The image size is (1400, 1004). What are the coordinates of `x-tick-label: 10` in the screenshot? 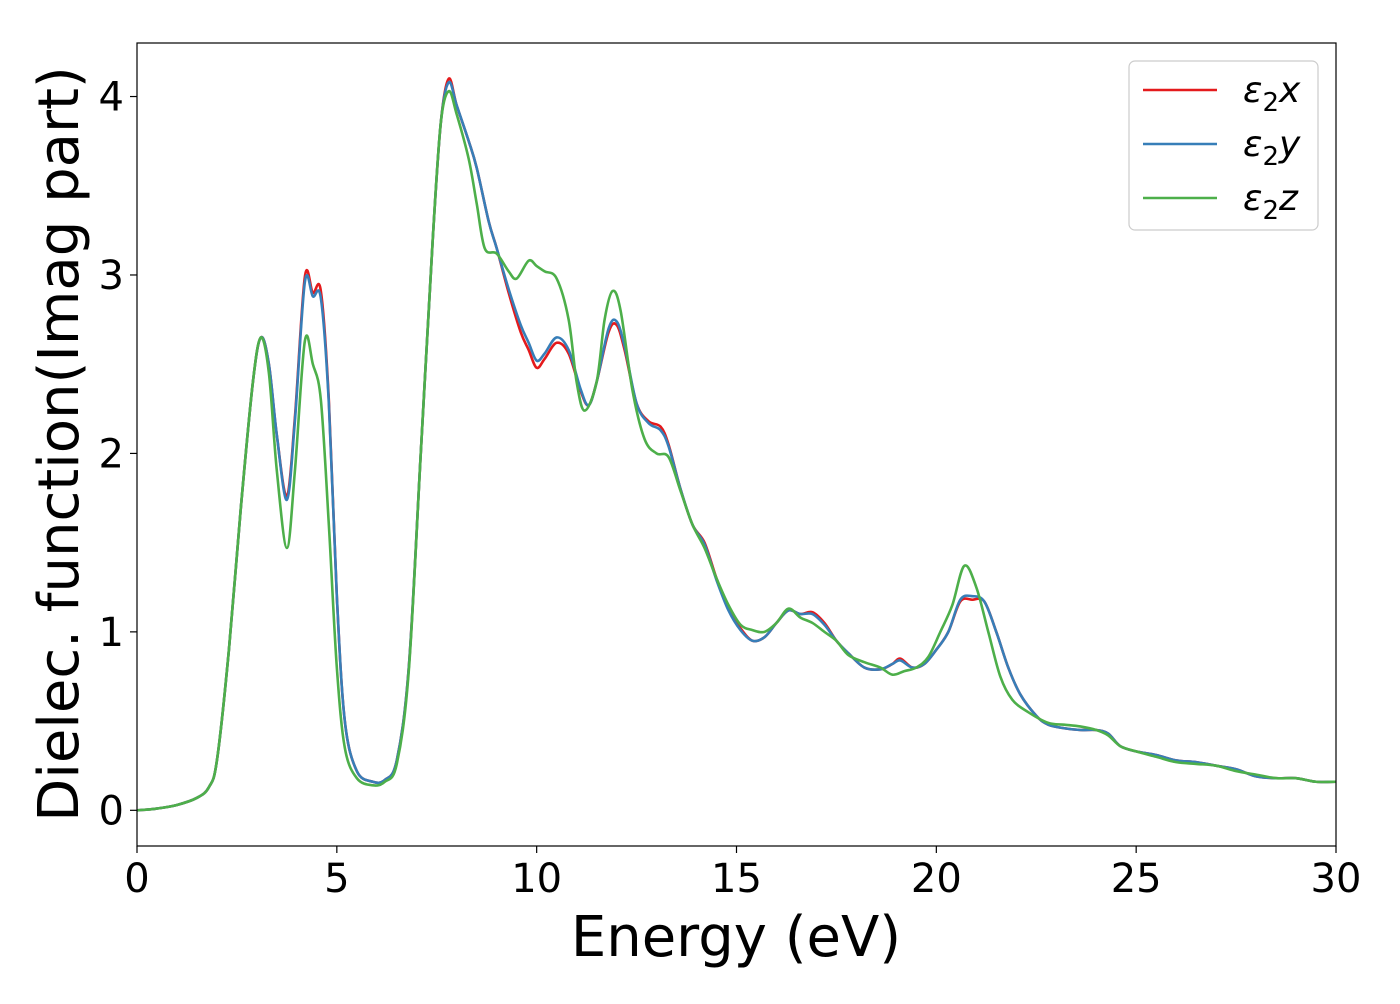 It's located at (536, 879).